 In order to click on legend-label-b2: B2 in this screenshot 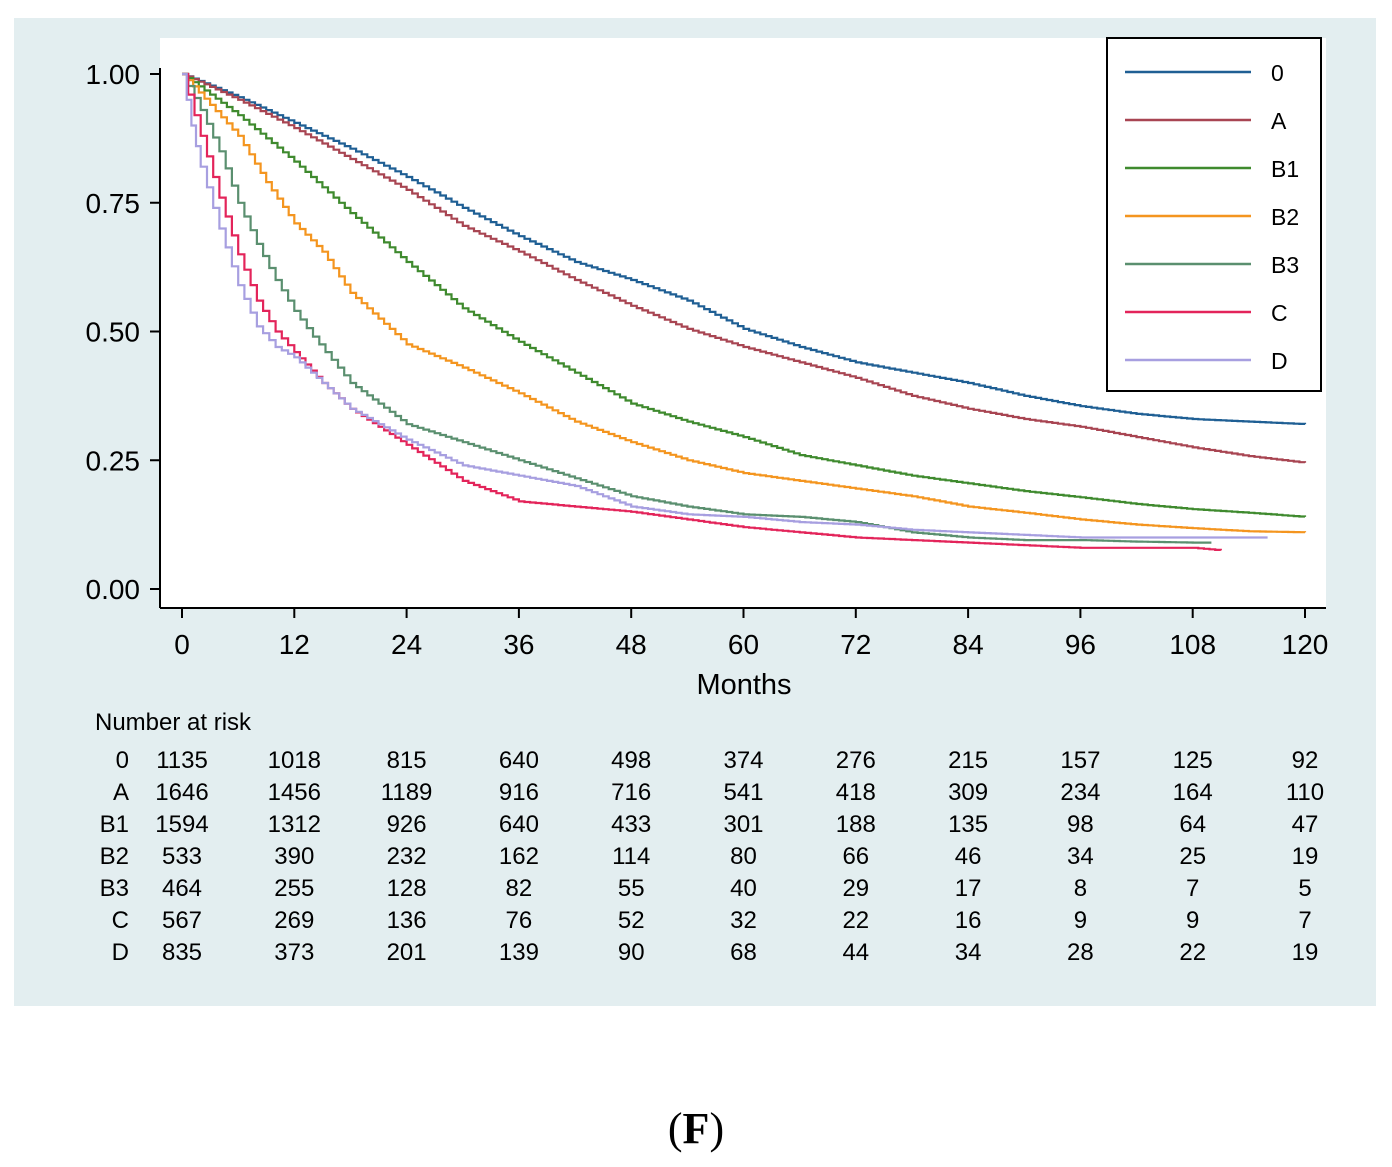, I will do `click(1285, 217)`.